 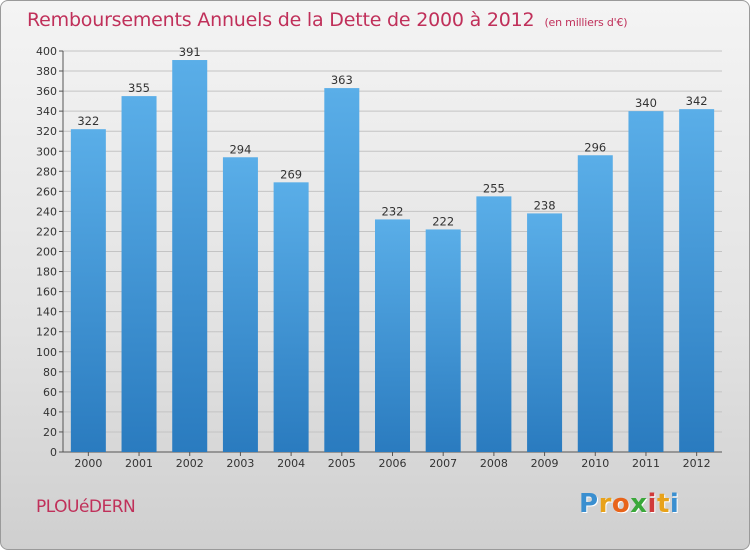 I want to click on y-tick-label: 40, so click(x=50, y=412).